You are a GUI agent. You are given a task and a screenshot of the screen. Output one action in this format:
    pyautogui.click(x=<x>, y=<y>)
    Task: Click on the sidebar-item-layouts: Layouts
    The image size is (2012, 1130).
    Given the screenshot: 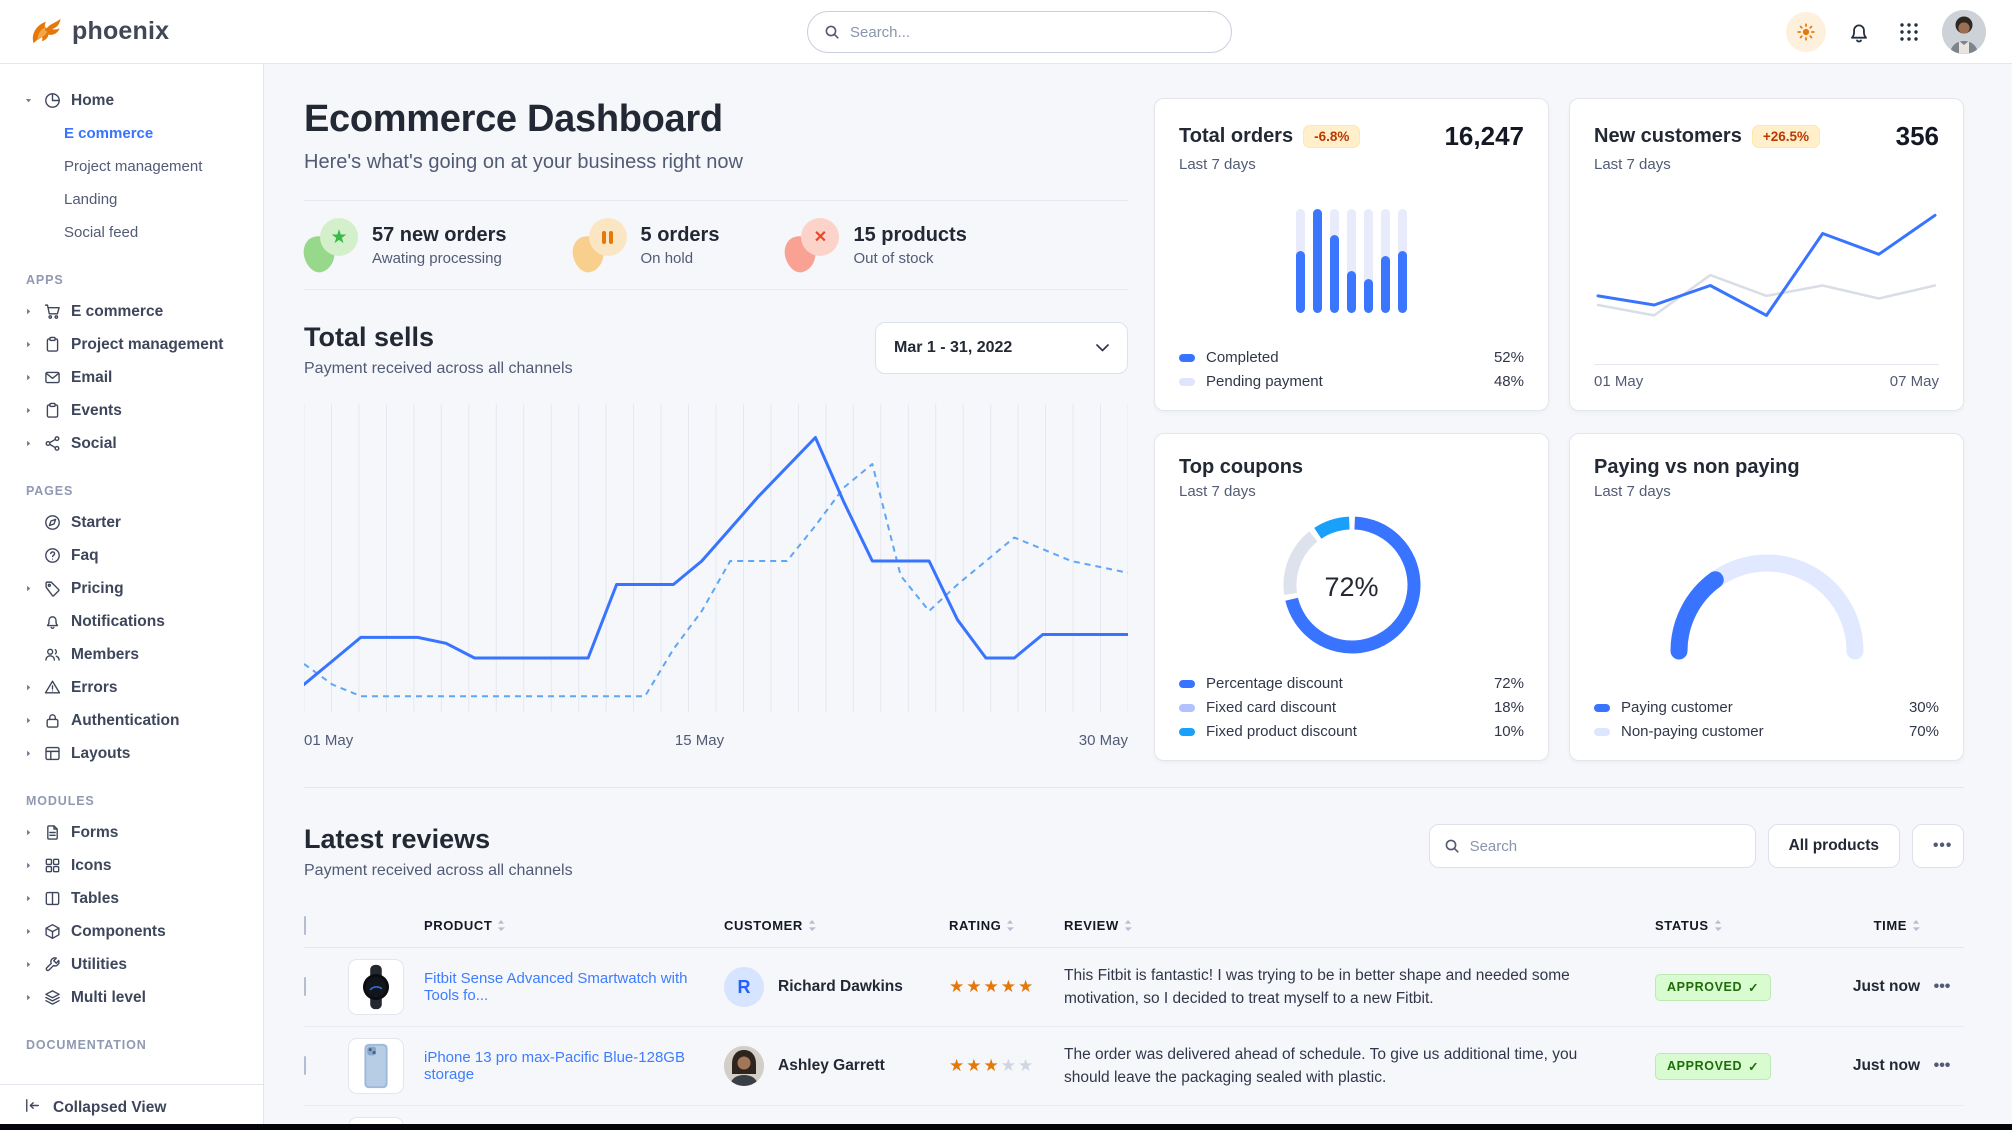 What is the action you would take?
    pyautogui.click(x=136, y=753)
    